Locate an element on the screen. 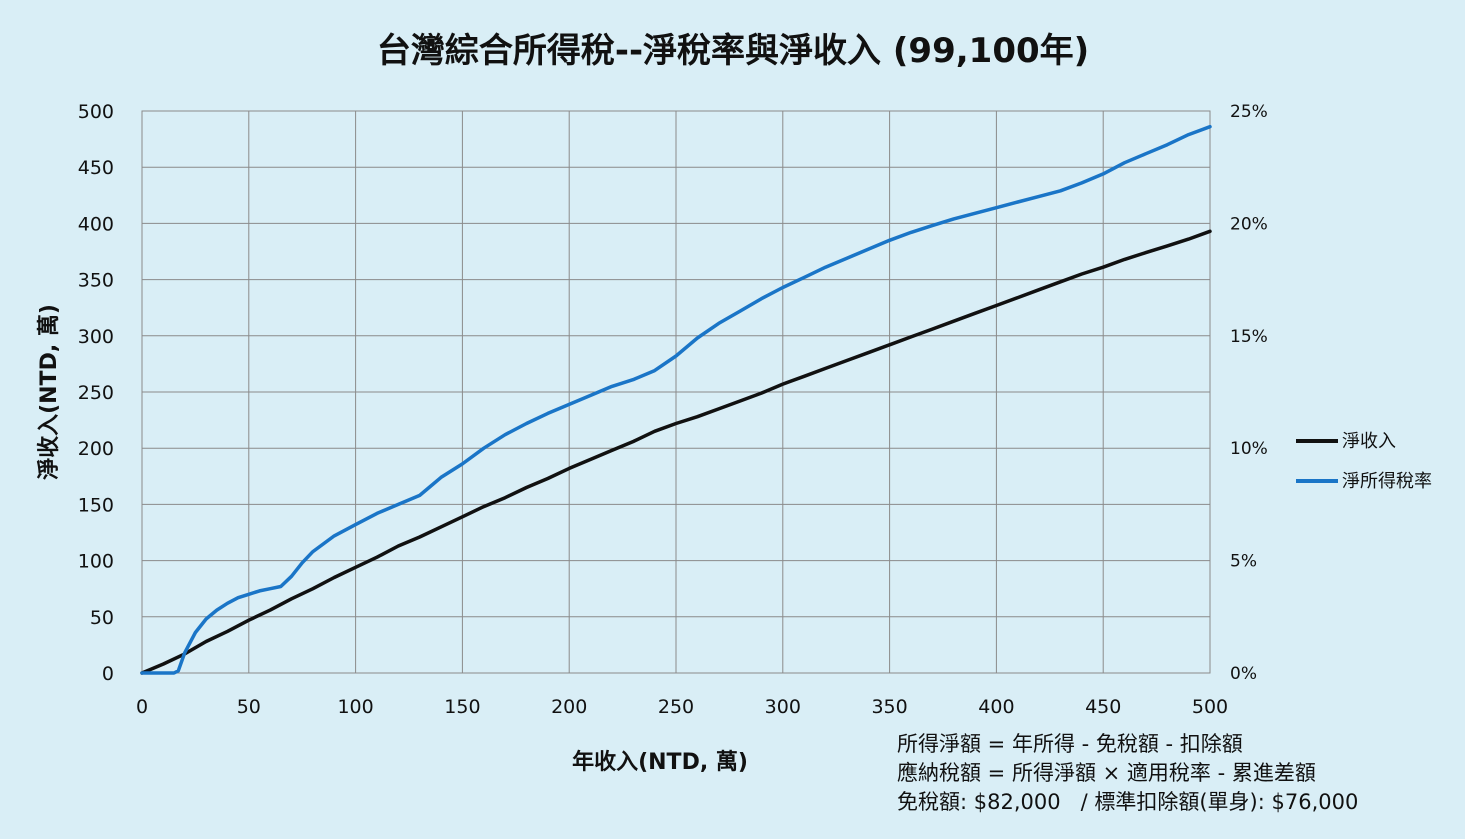 This screenshot has width=1465, height=839. chart-title: 台灣綜合所得稅--淨稅率與淨收入 (99,100年) is located at coordinates (733, 51).